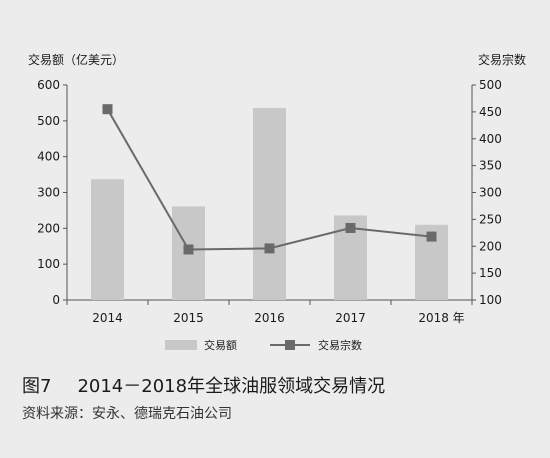 This screenshot has height=458, width=550. Describe the element at coordinates (181, 345) in the screenshot. I see `legend-swatch-bar` at that location.